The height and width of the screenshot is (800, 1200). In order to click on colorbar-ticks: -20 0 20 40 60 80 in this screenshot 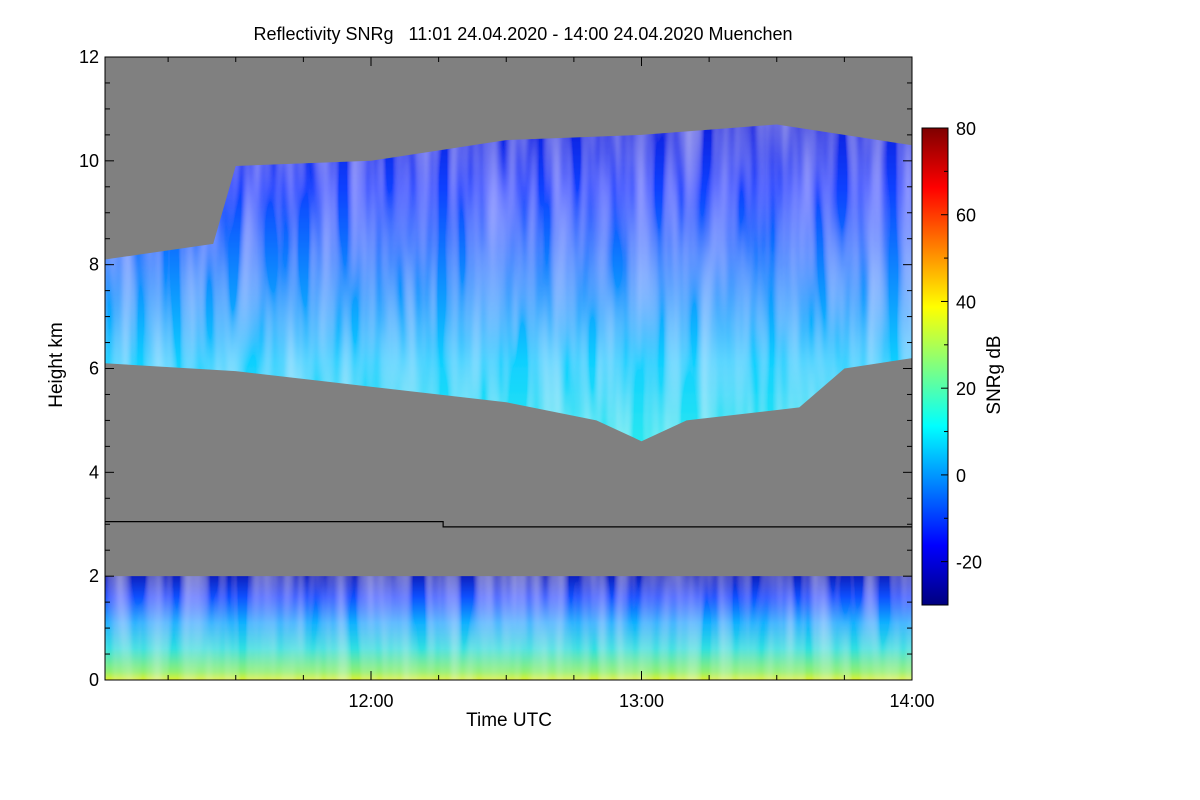, I will do `click(961, 362)`.